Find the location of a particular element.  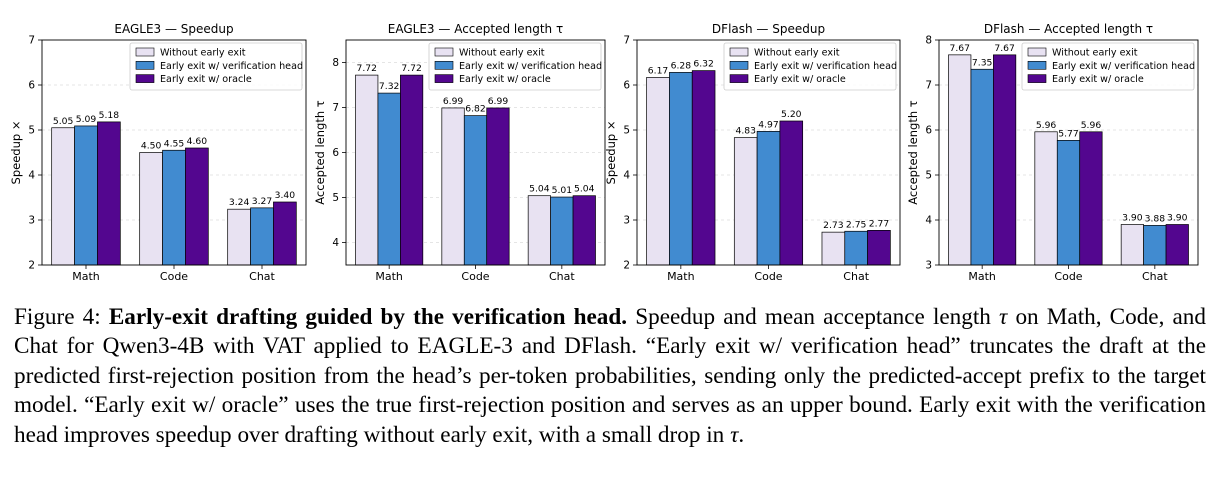

eagle3-speedup-bar-early-exit-verification-head-chat is located at coordinates (262, 236).